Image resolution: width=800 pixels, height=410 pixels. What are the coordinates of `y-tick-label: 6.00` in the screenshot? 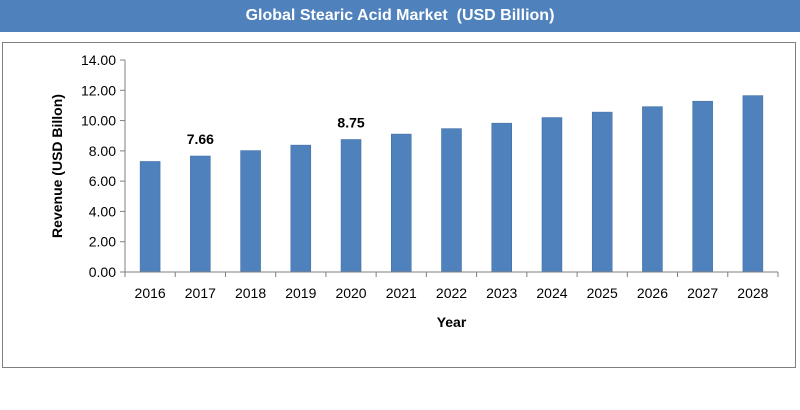 It's located at (102, 181).